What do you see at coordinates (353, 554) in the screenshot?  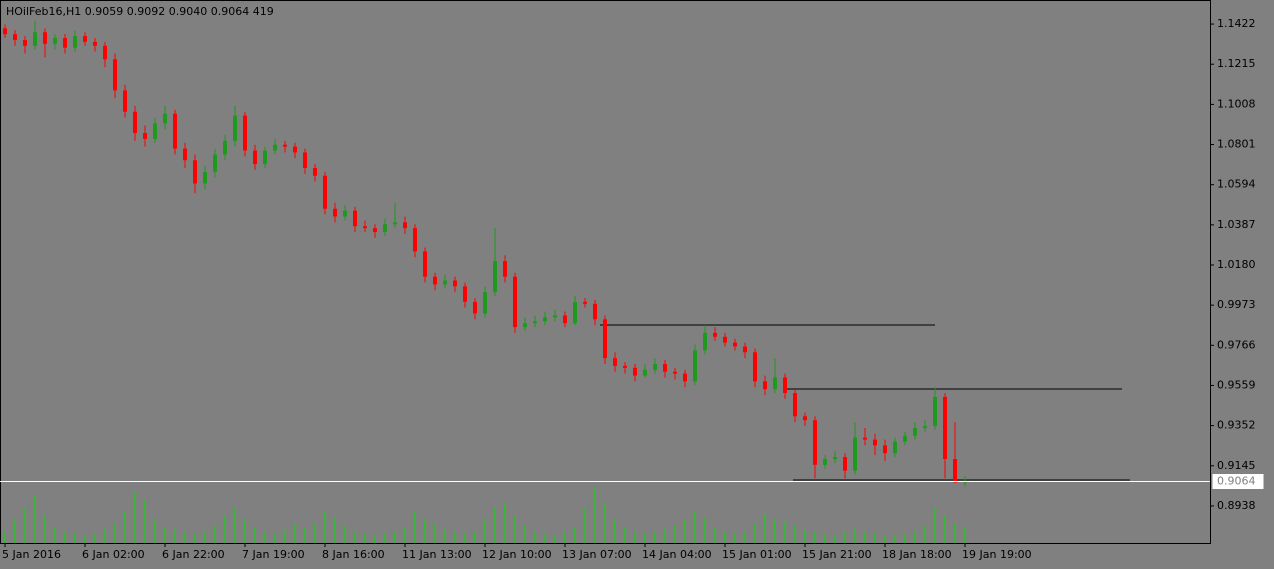 I see `x-tick-label: 8 Jan 16:00` at bounding box center [353, 554].